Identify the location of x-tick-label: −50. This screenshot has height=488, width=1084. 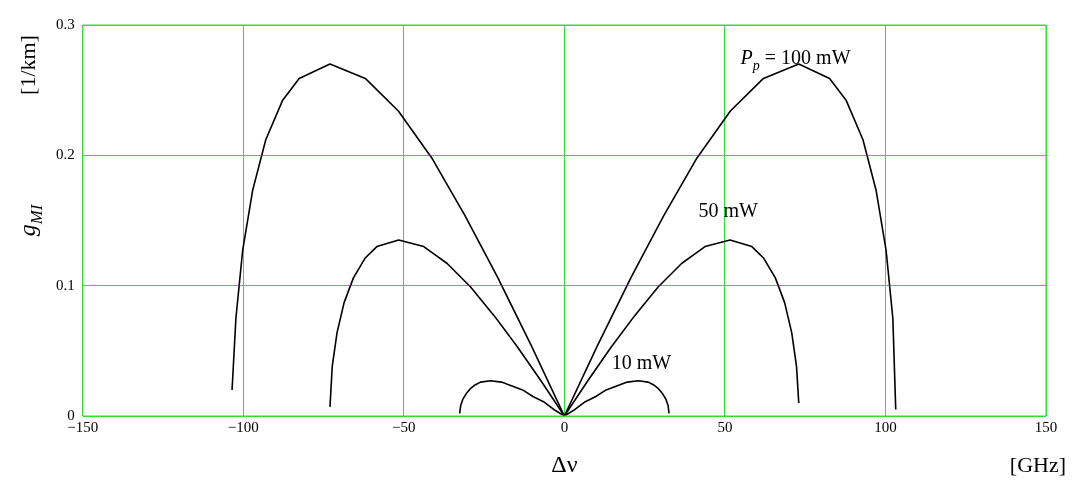
(404, 426).